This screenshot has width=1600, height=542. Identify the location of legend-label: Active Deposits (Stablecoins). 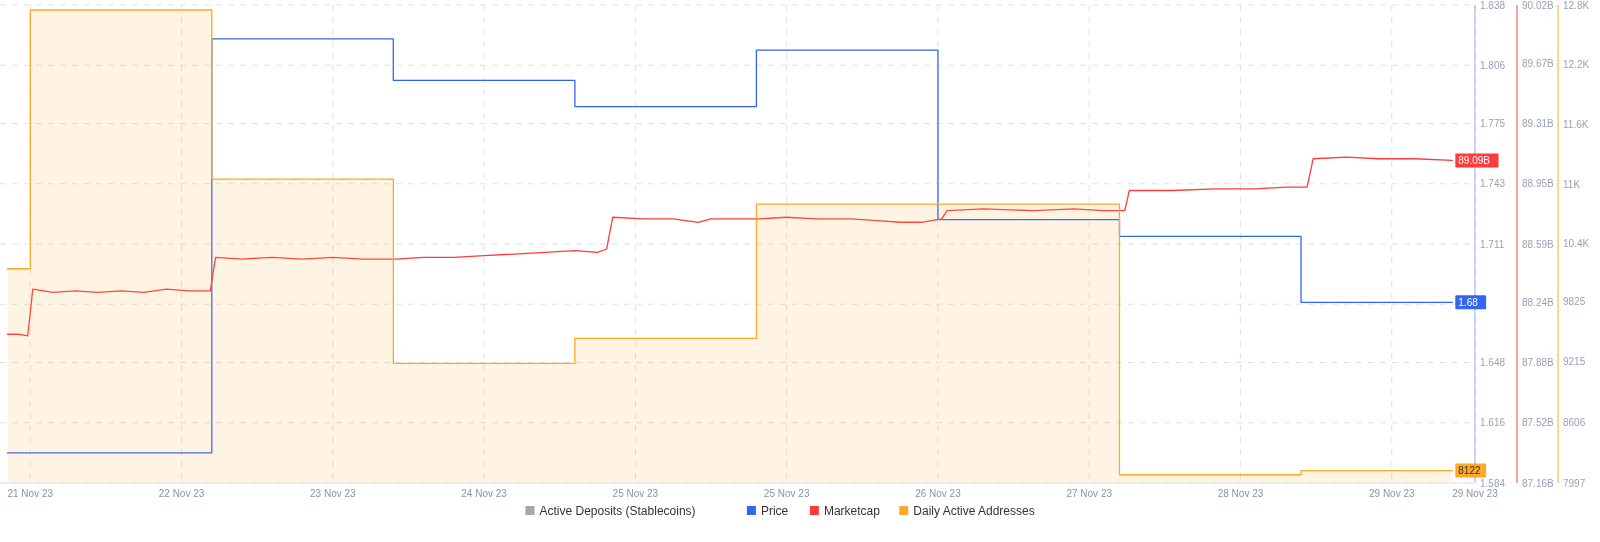
(617, 511).